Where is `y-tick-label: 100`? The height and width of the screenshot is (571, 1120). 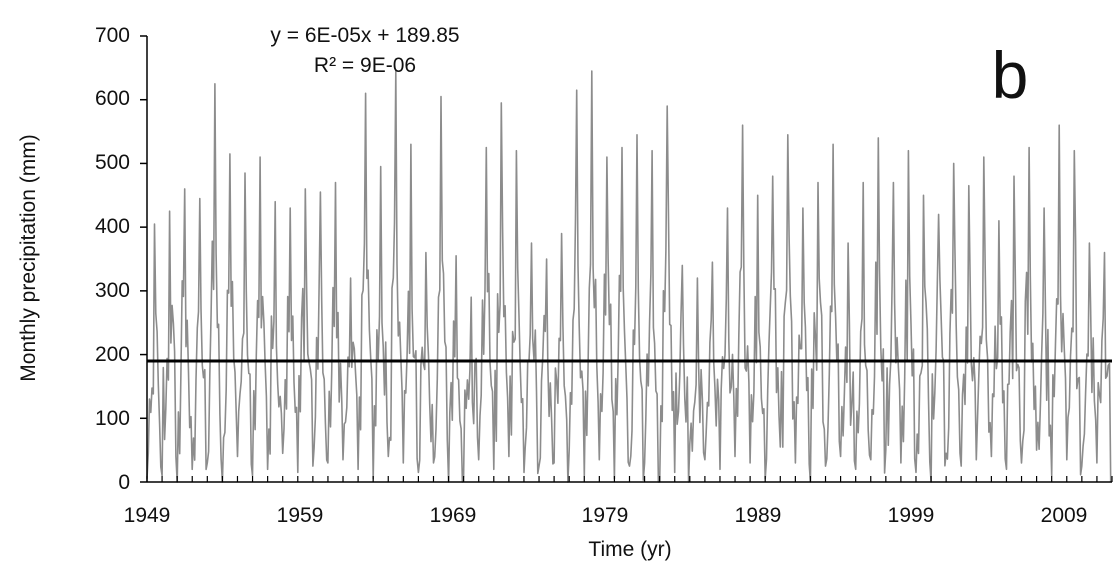 y-tick-label: 100 is located at coordinates (112, 418).